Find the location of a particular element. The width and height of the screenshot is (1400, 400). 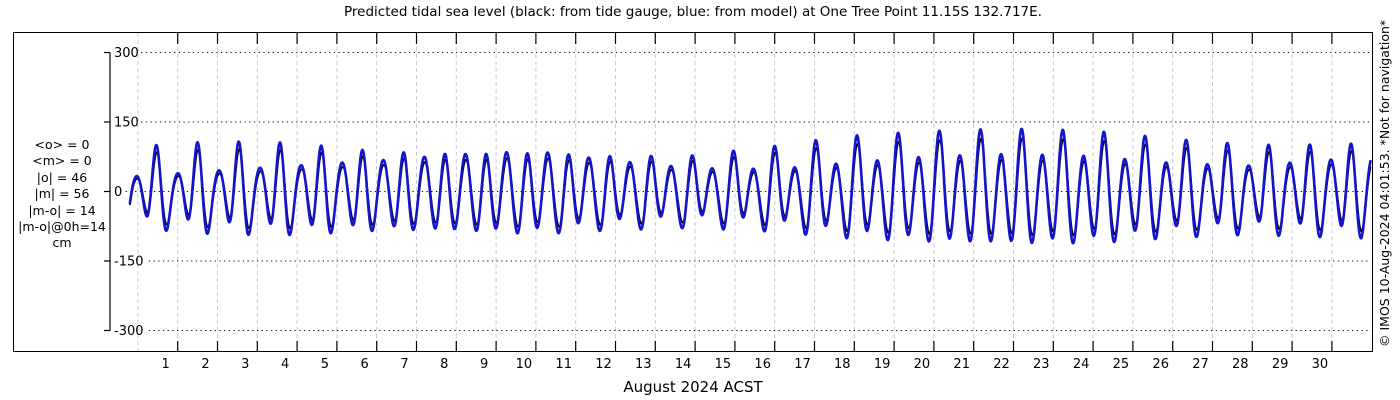

y-tick-label: 0 is located at coordinates (118, 192).